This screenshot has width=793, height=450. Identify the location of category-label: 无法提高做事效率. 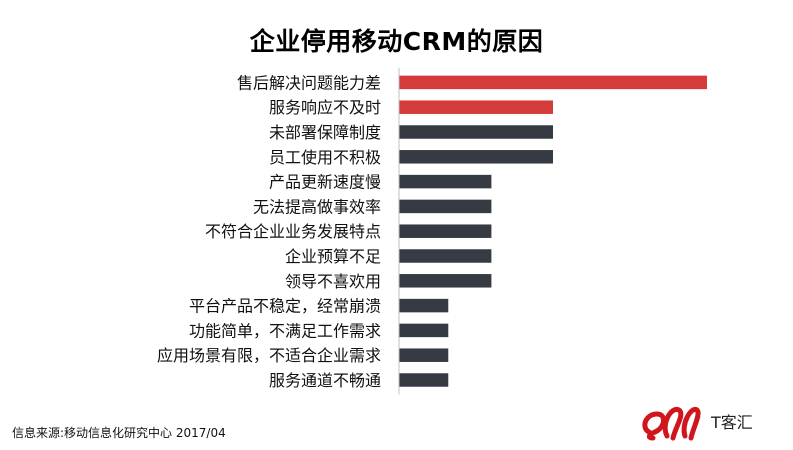
(317, 206).